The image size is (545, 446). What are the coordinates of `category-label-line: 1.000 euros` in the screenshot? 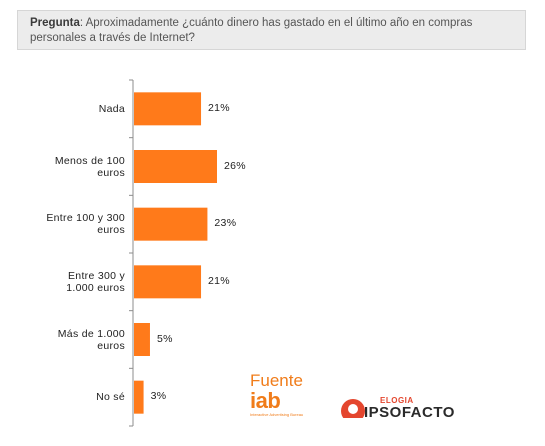 It's located at (95, 287).